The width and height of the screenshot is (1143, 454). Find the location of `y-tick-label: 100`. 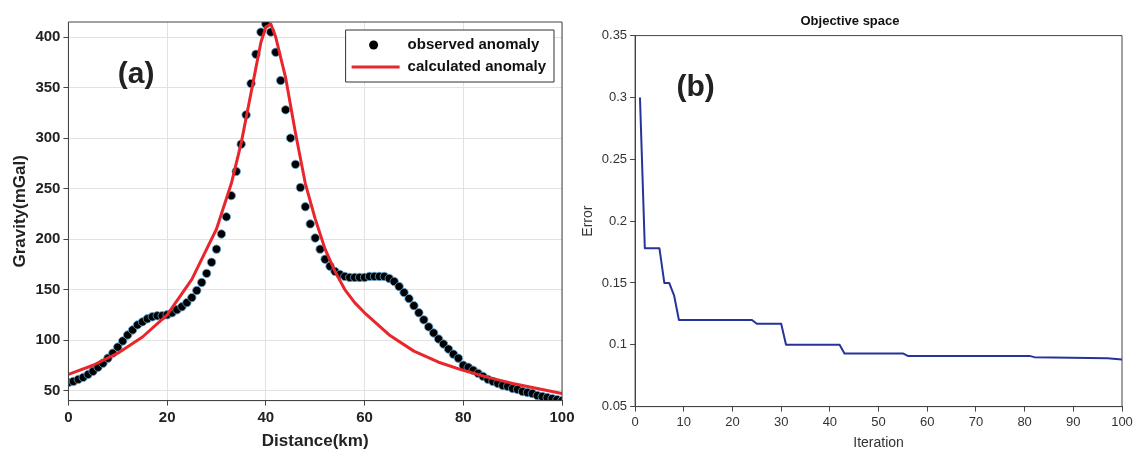

y-tick-label: 100 is located at coordinates (48, 339).